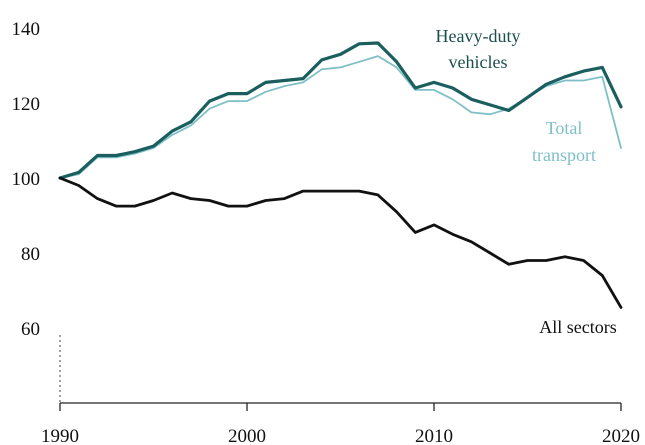  What do you see at coordinates (26, 29) in the screenshot?
I see `y-tick-label: 140` at bounding box center [26, 29].